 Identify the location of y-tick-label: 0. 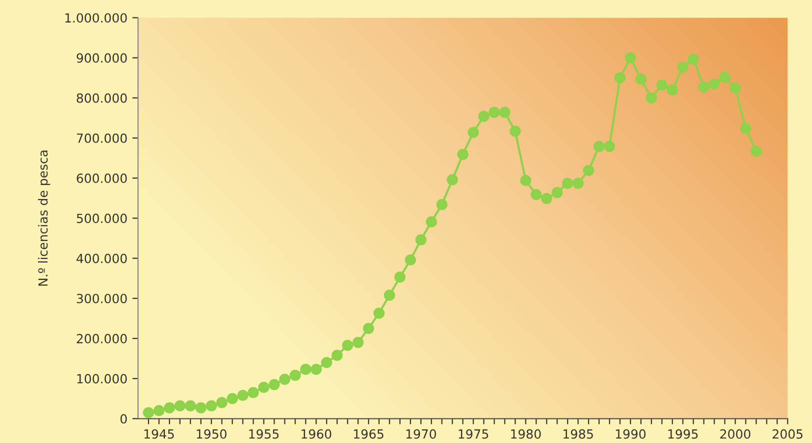
(123, 419).